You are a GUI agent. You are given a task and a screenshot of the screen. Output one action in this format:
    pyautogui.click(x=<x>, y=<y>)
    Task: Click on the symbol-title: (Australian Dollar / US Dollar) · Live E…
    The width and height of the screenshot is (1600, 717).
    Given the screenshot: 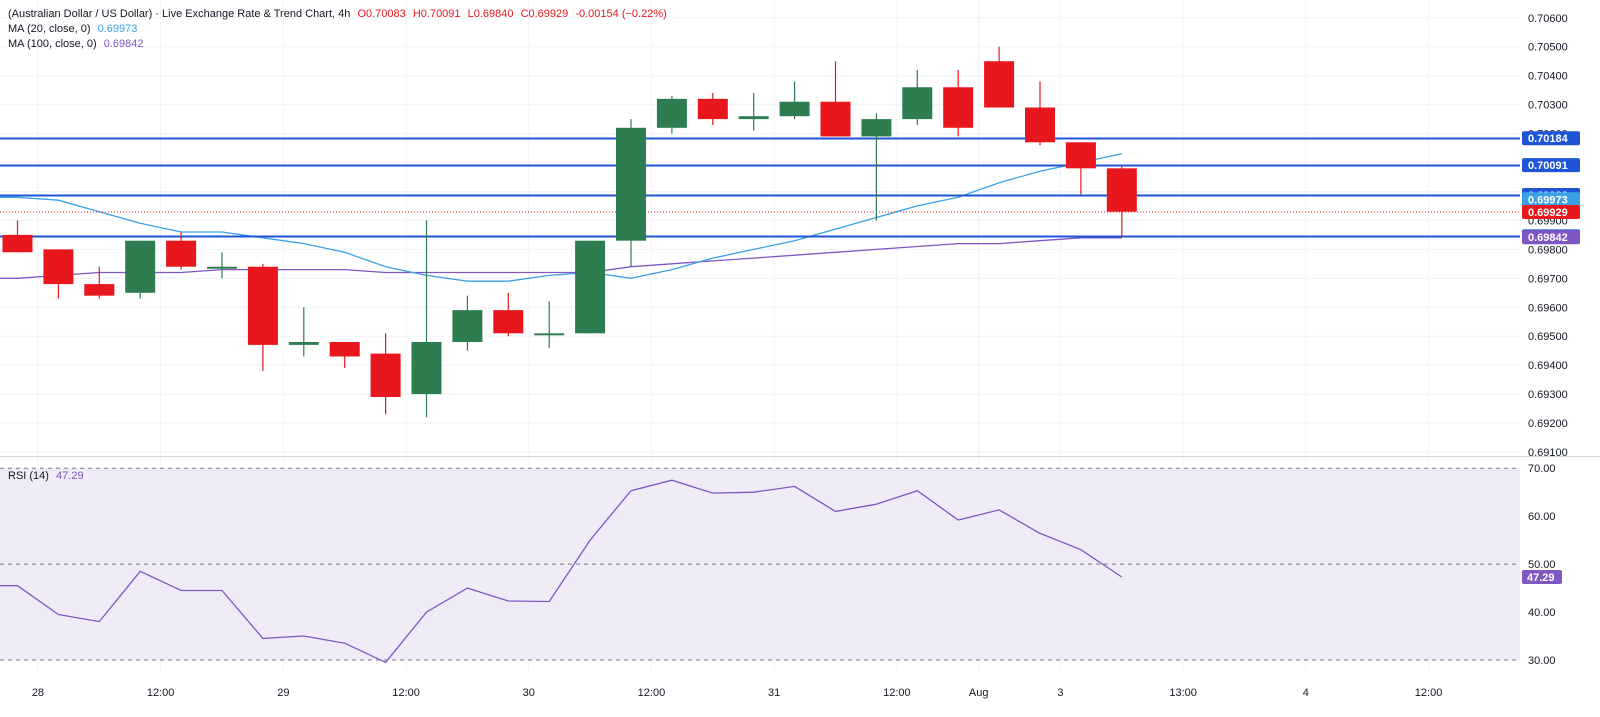 What is the action you would take?
    pyautogui.click(x=179, y=14)
    